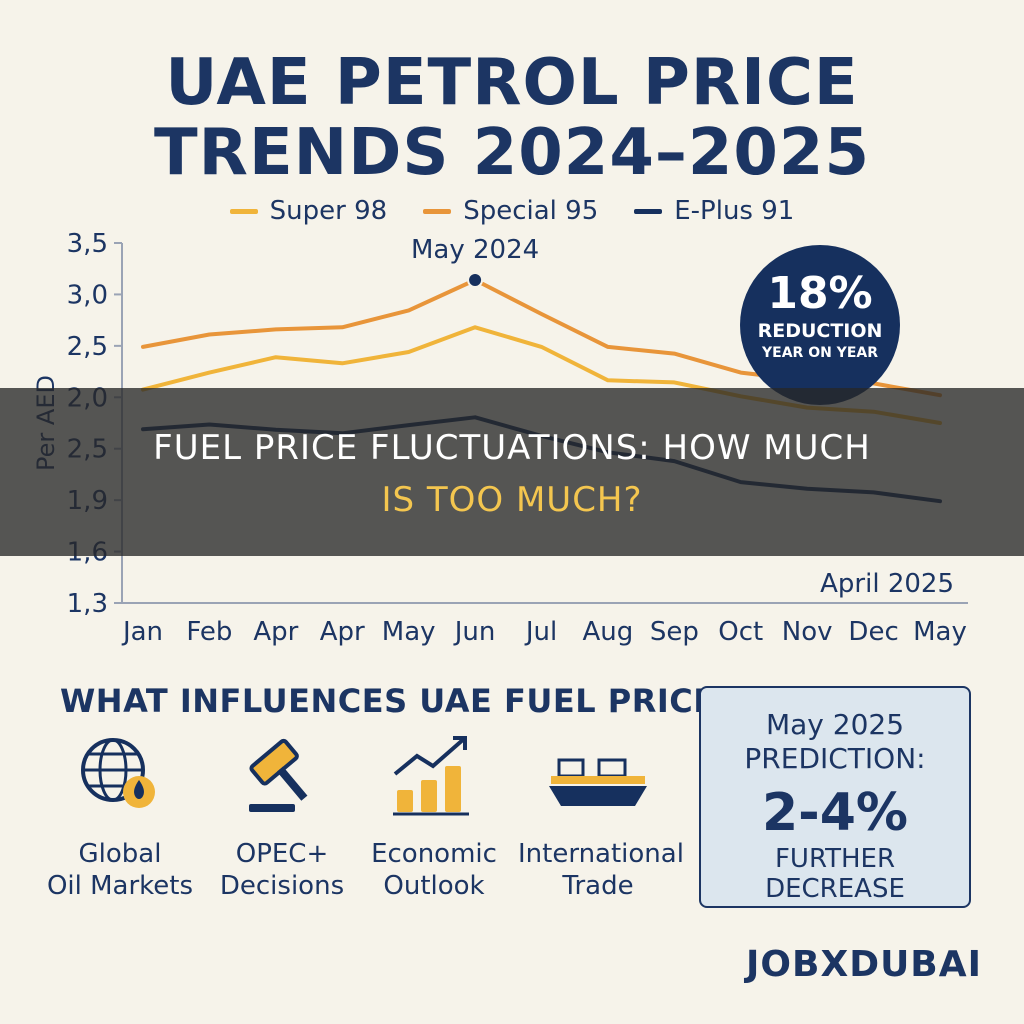 The image size is (1024, 1024). What do you see at coordinates (475, 250) in the screenshot?
I see `annotation-label: May 2024` at bounding box center [475, 250].